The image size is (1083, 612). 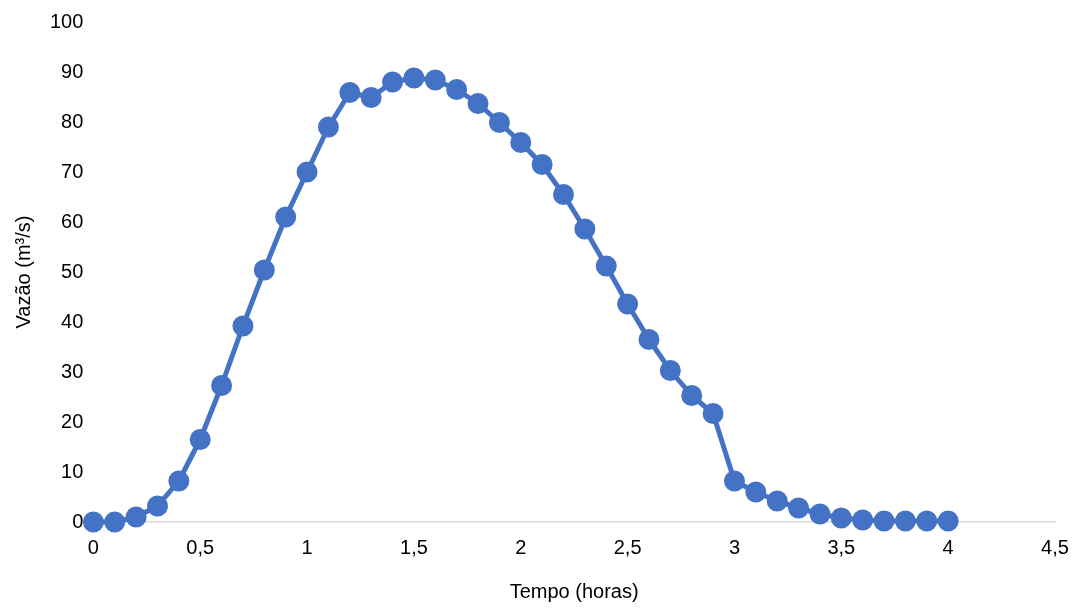 What do you see at coordinates (72, 220) in the screenshot?
I see `y-tick-label: 60` at bounding box center [72, 220].